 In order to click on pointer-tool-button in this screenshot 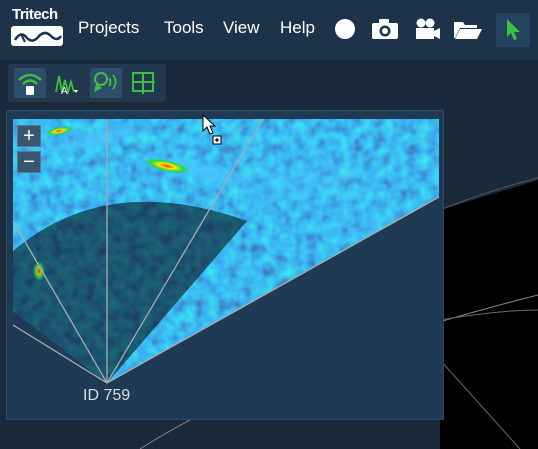, I will do `click(513, 30)`.